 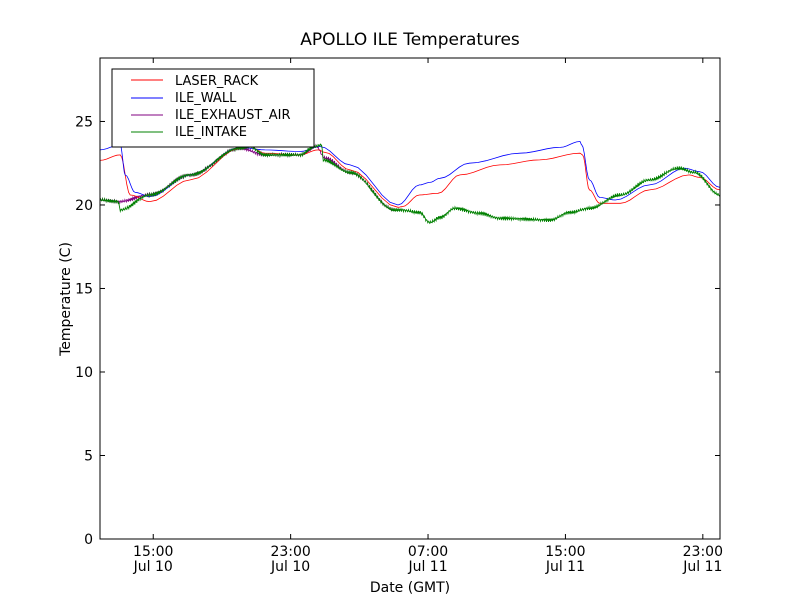 I want to click on series-group, so click(x=410, y=183).